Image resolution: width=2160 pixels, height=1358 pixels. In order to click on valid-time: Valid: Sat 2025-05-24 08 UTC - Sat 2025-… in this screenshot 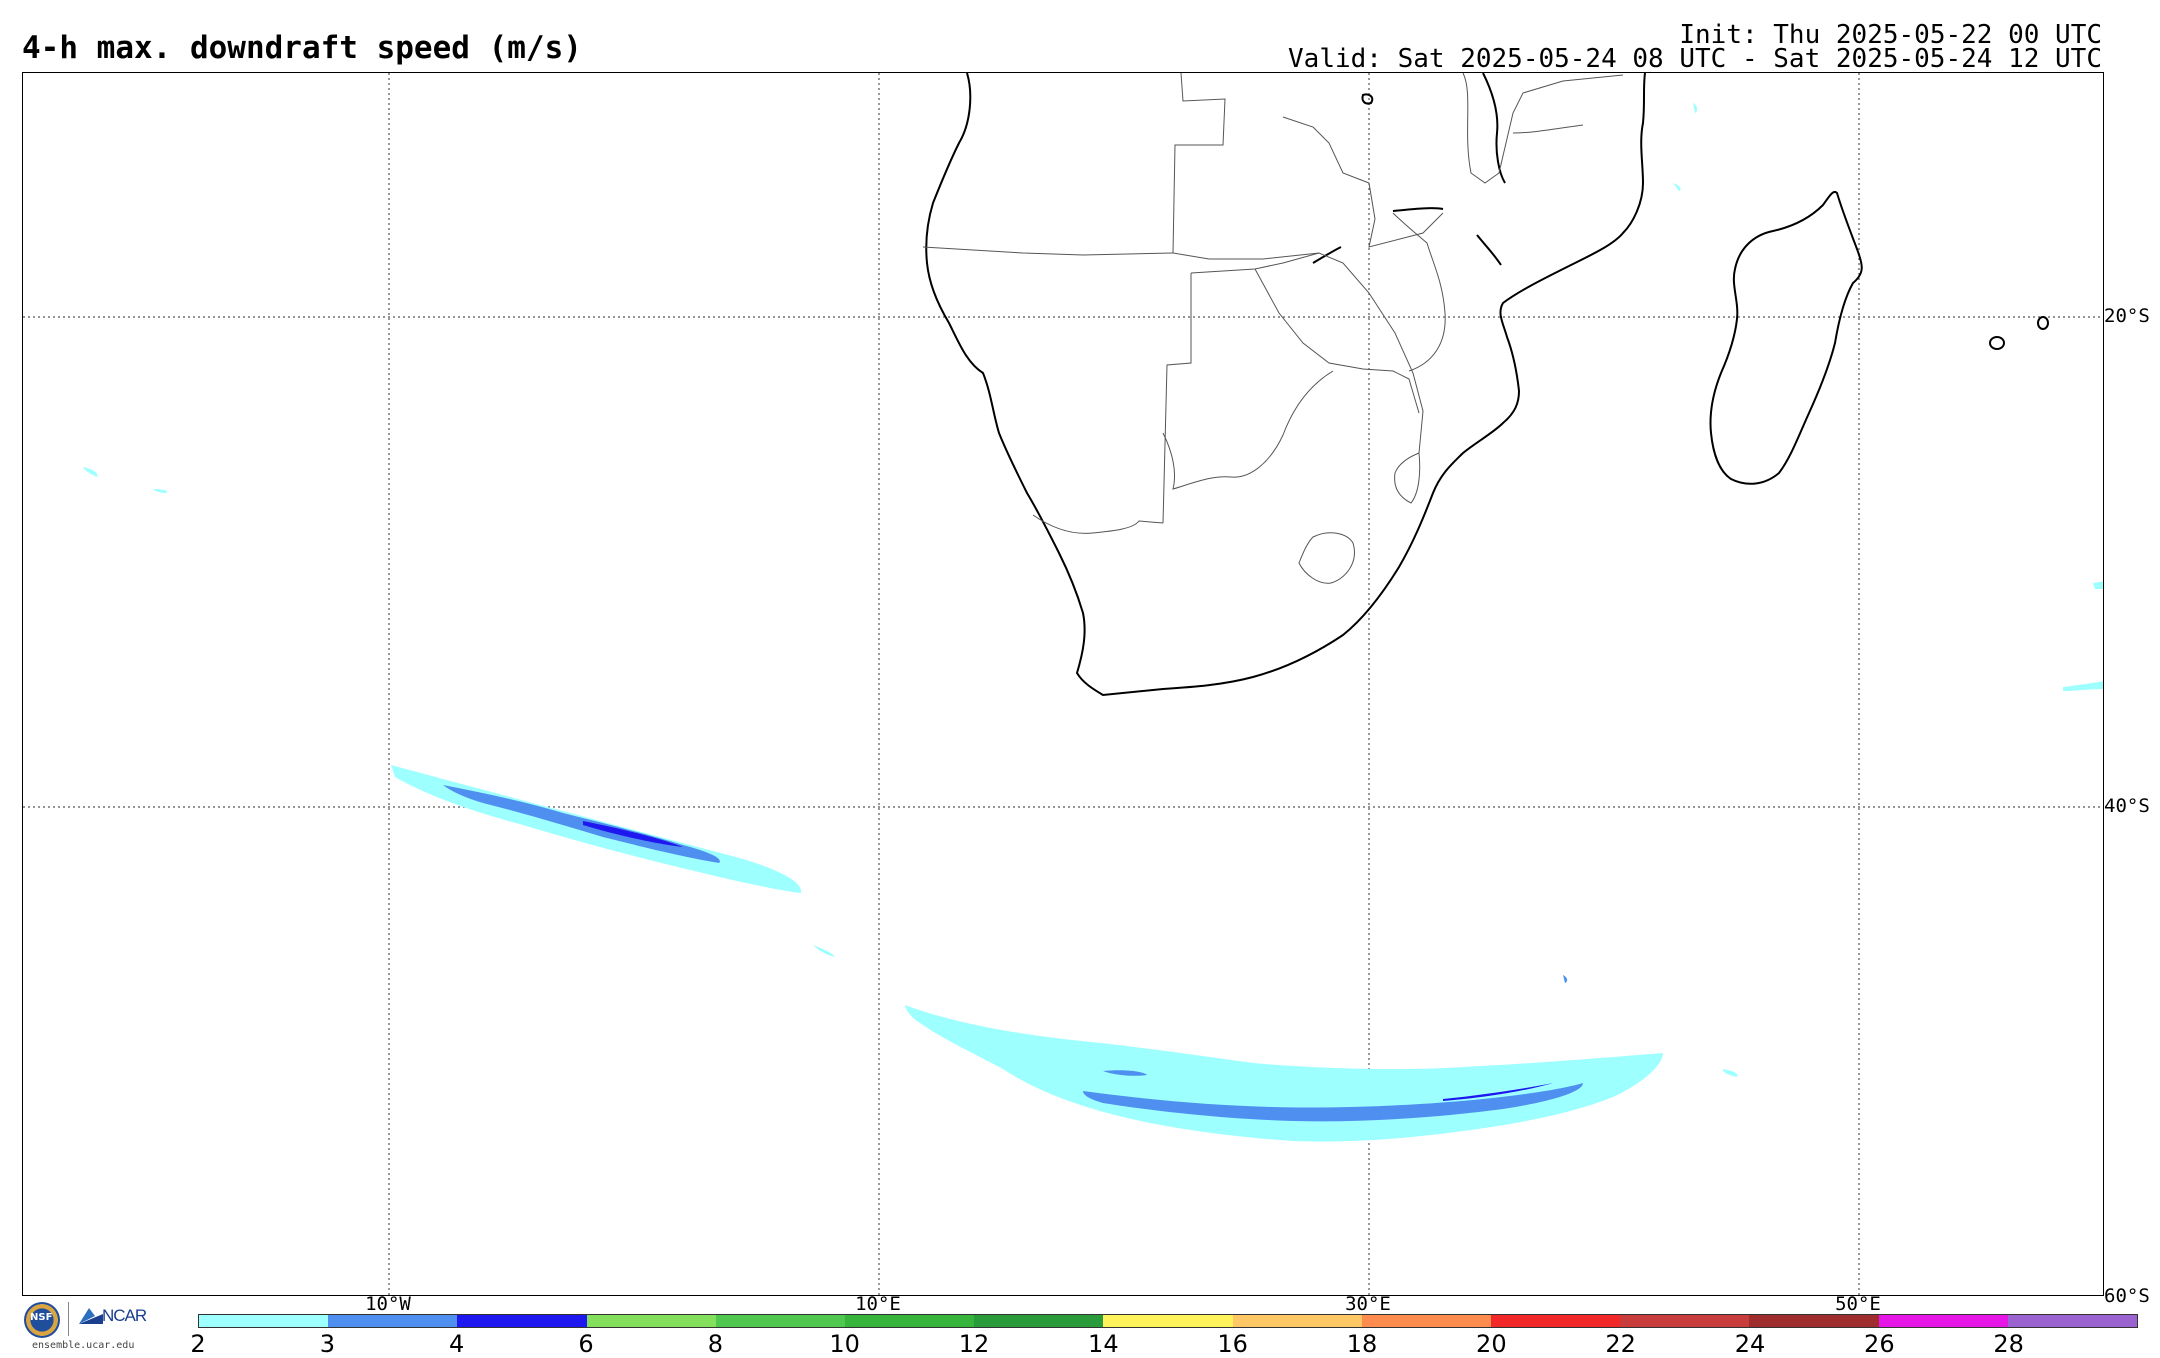, I will do `click(1695, 59)`.